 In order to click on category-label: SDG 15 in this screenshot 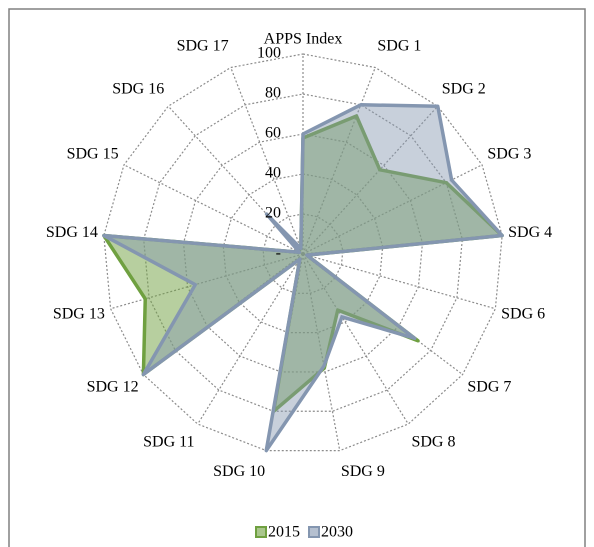, I will do `click(93, 154)`.